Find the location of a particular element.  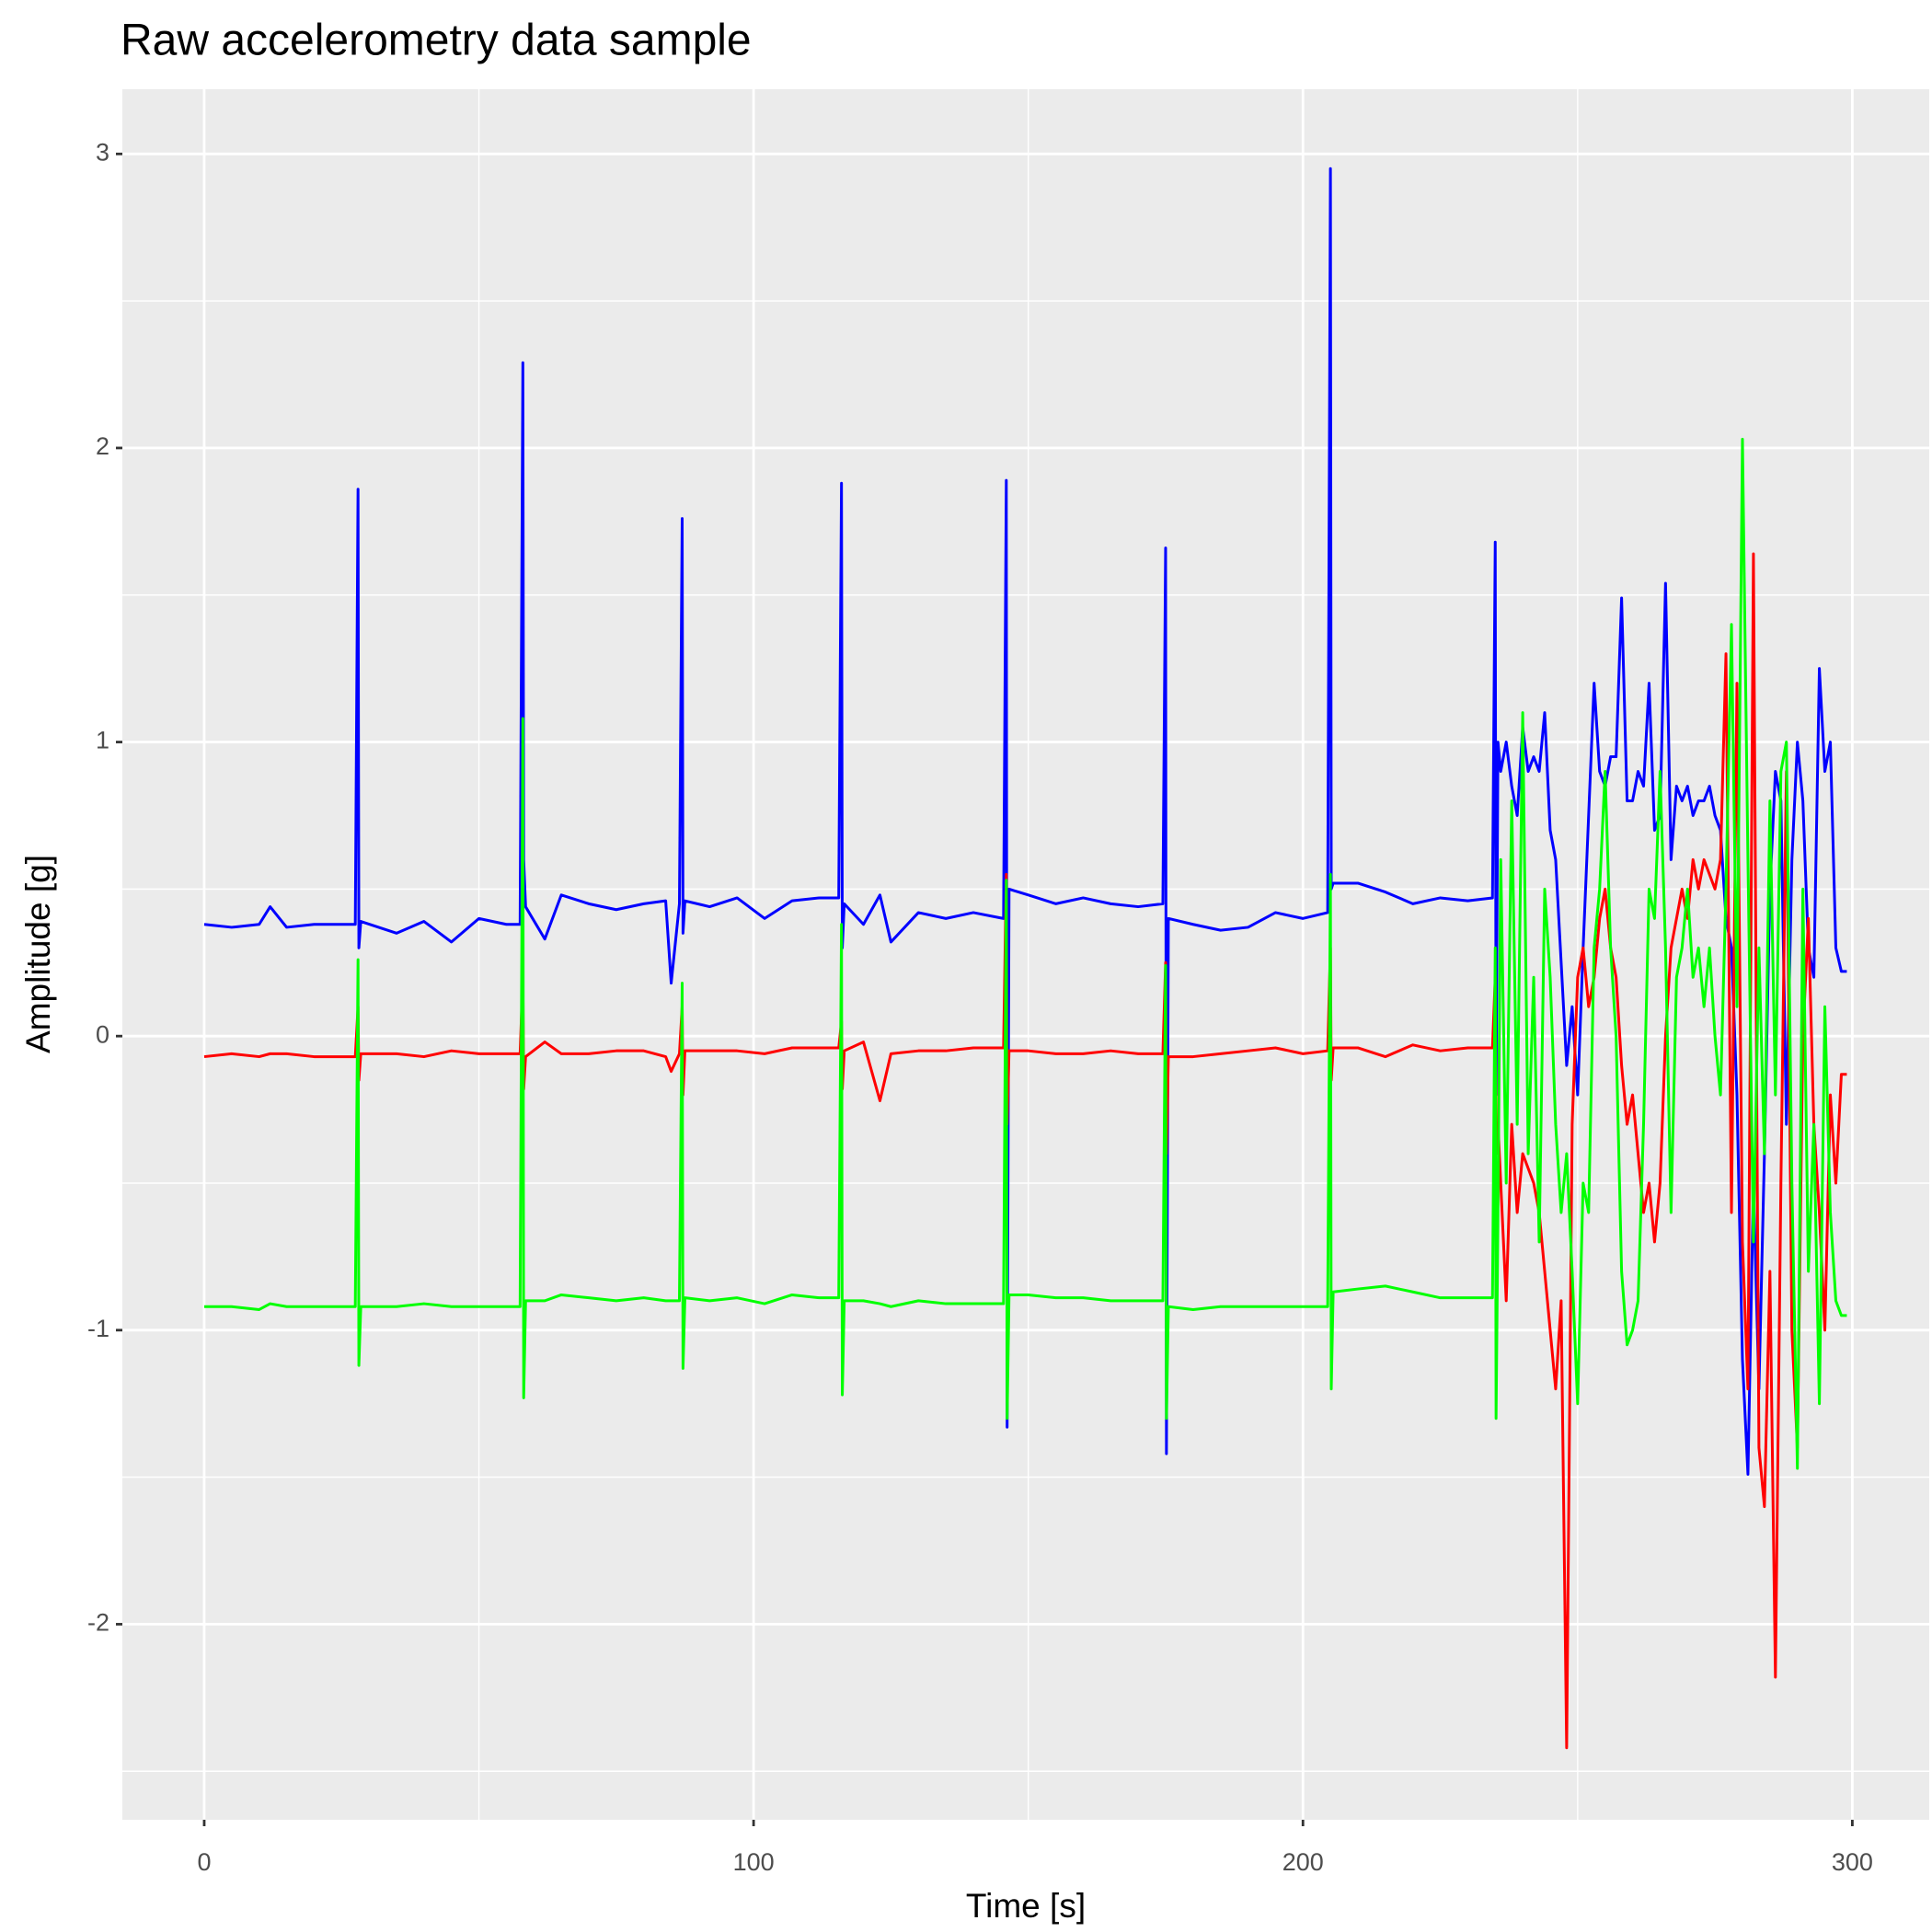

y-axis-title: Amplitude [g] is located at coordinates (38, 954).